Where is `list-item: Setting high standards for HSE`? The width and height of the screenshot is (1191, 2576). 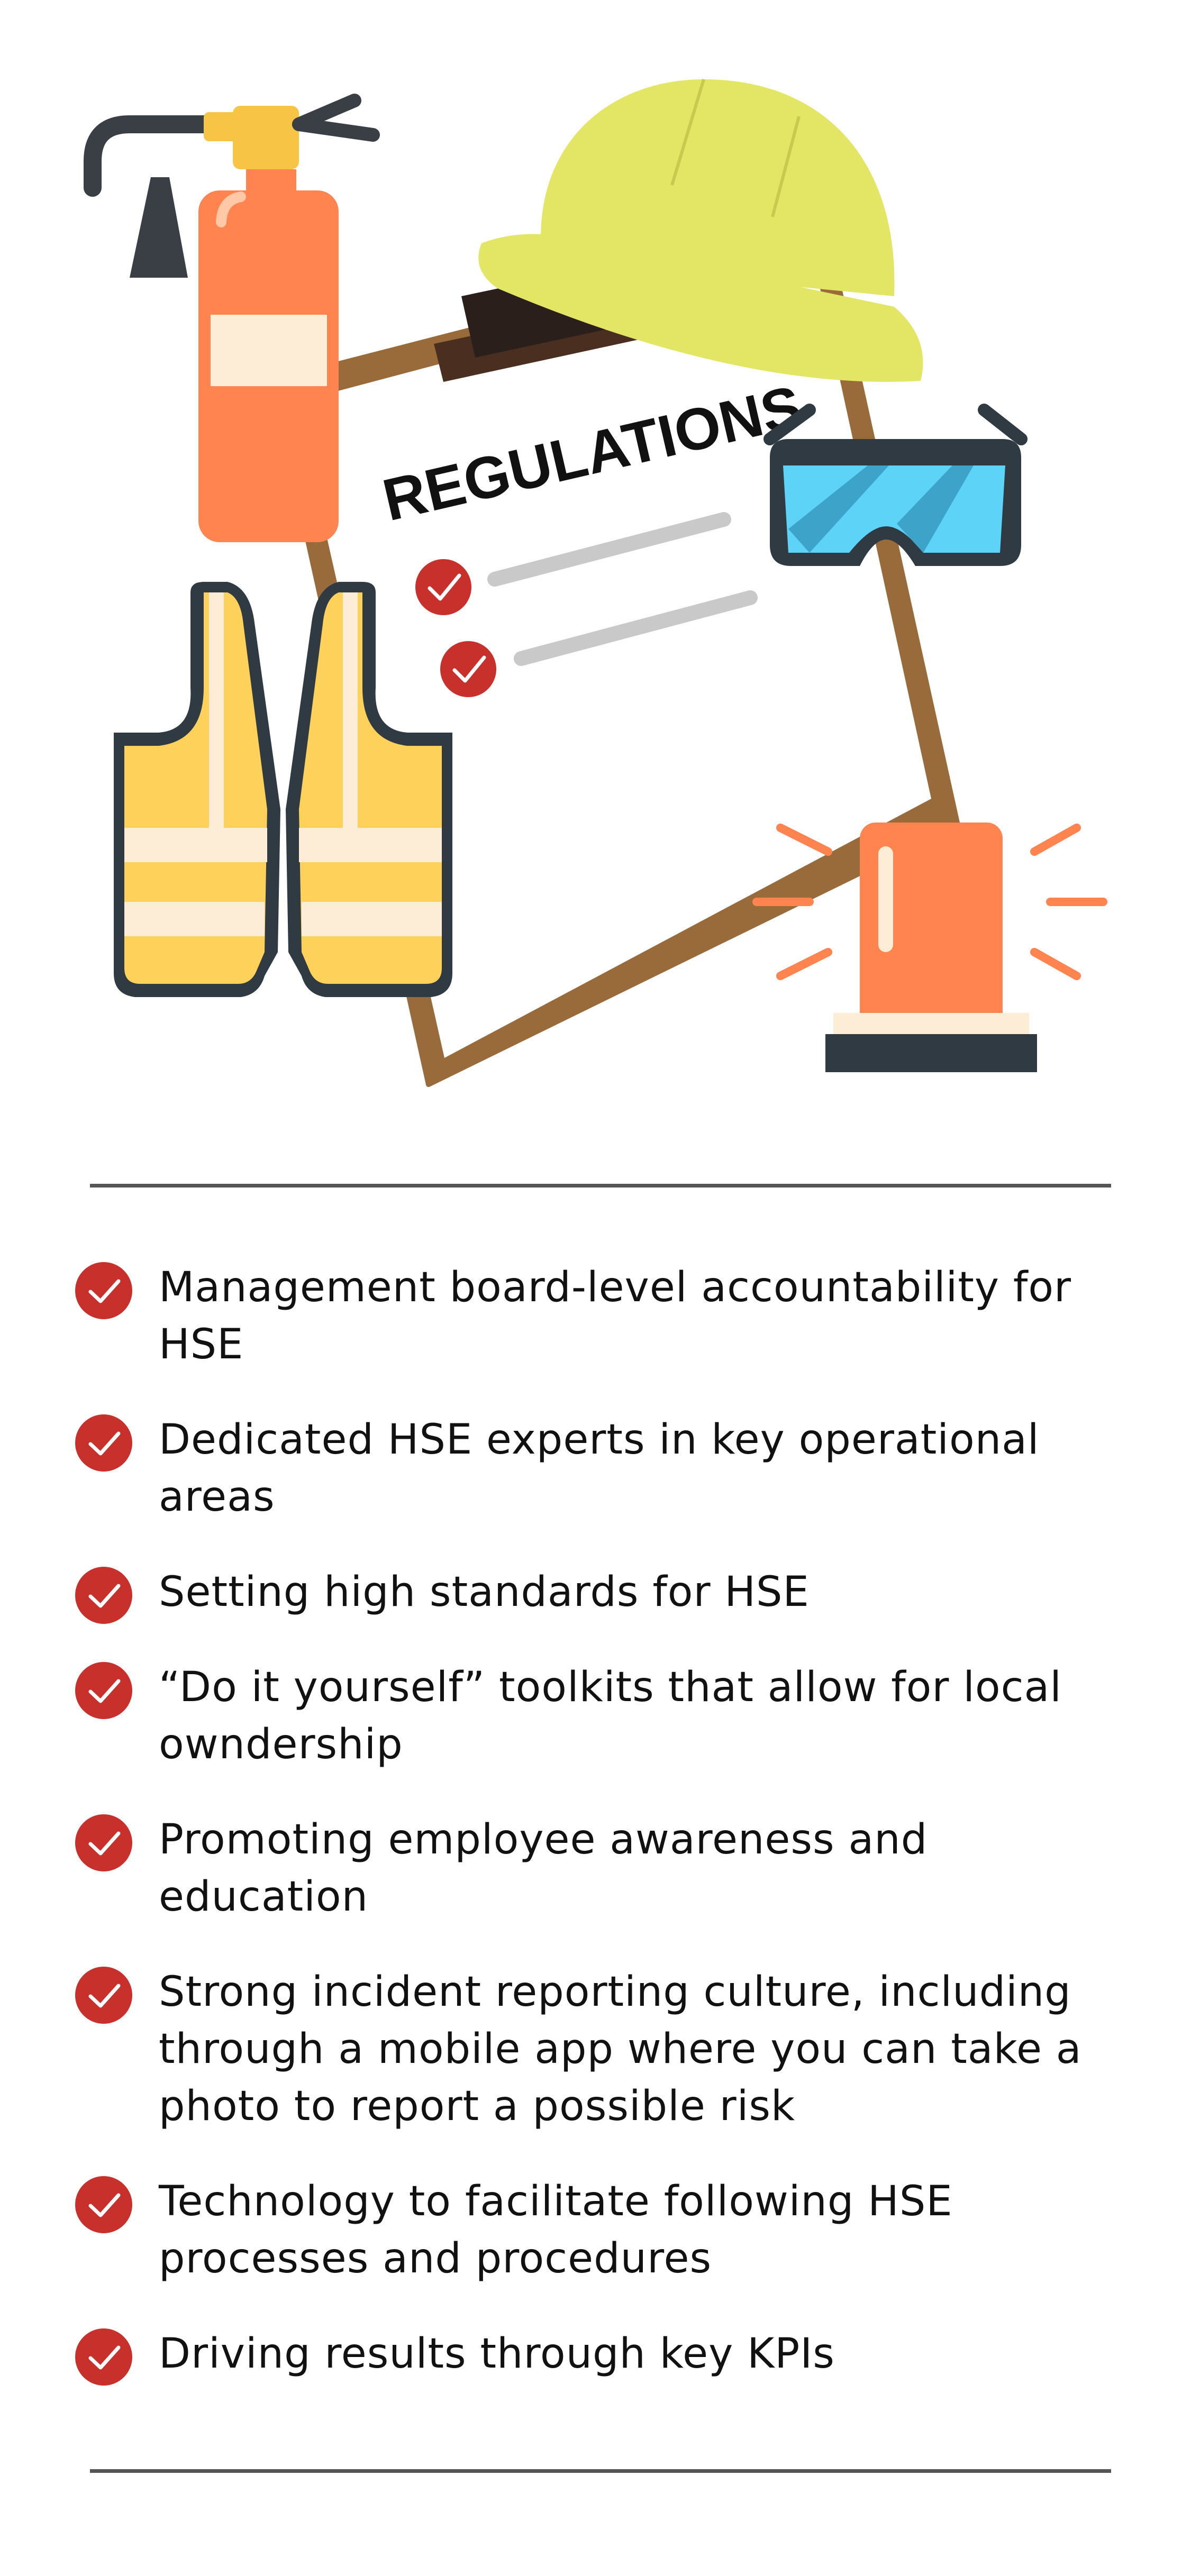 list-item: Setting high standards for HSE is located at coordinates (598, 1594).